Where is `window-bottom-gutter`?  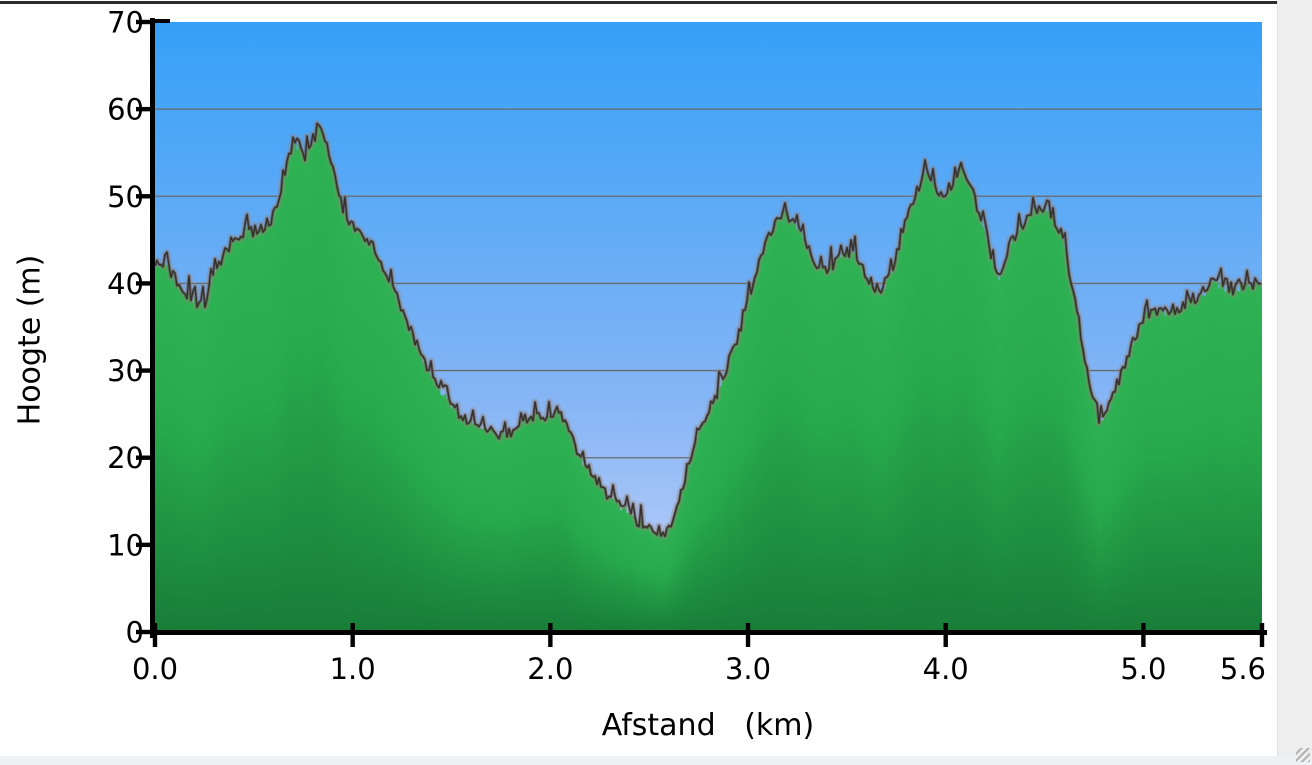 window-bottom-gutter is located at coordinates (656, 760).